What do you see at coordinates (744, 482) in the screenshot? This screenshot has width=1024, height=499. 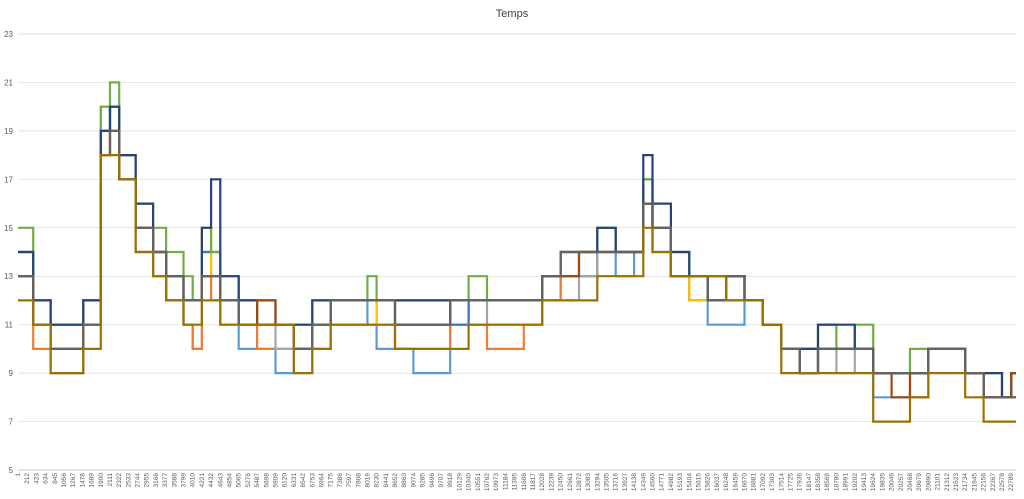 I see `x-tick-label: 16670` at bounding box center [744, 482].